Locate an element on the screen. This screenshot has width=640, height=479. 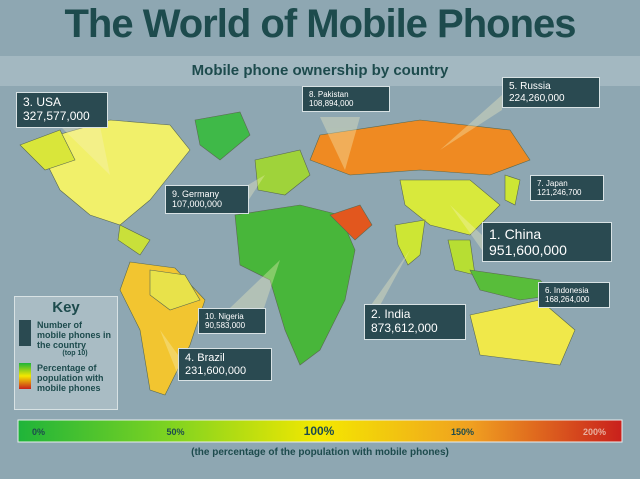
callout-label: 4. Brazil is located at coordinates (205, 358).